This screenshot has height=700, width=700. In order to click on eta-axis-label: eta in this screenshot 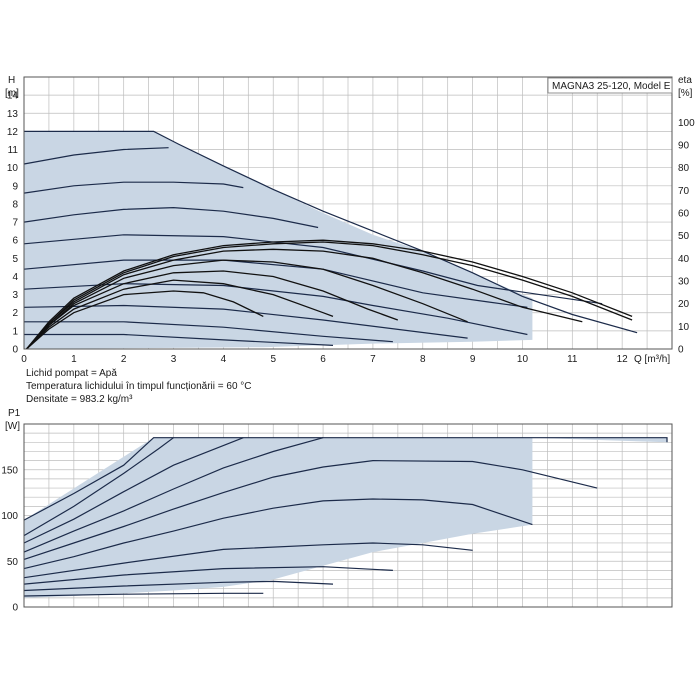, I will do `click(685, 80)`.